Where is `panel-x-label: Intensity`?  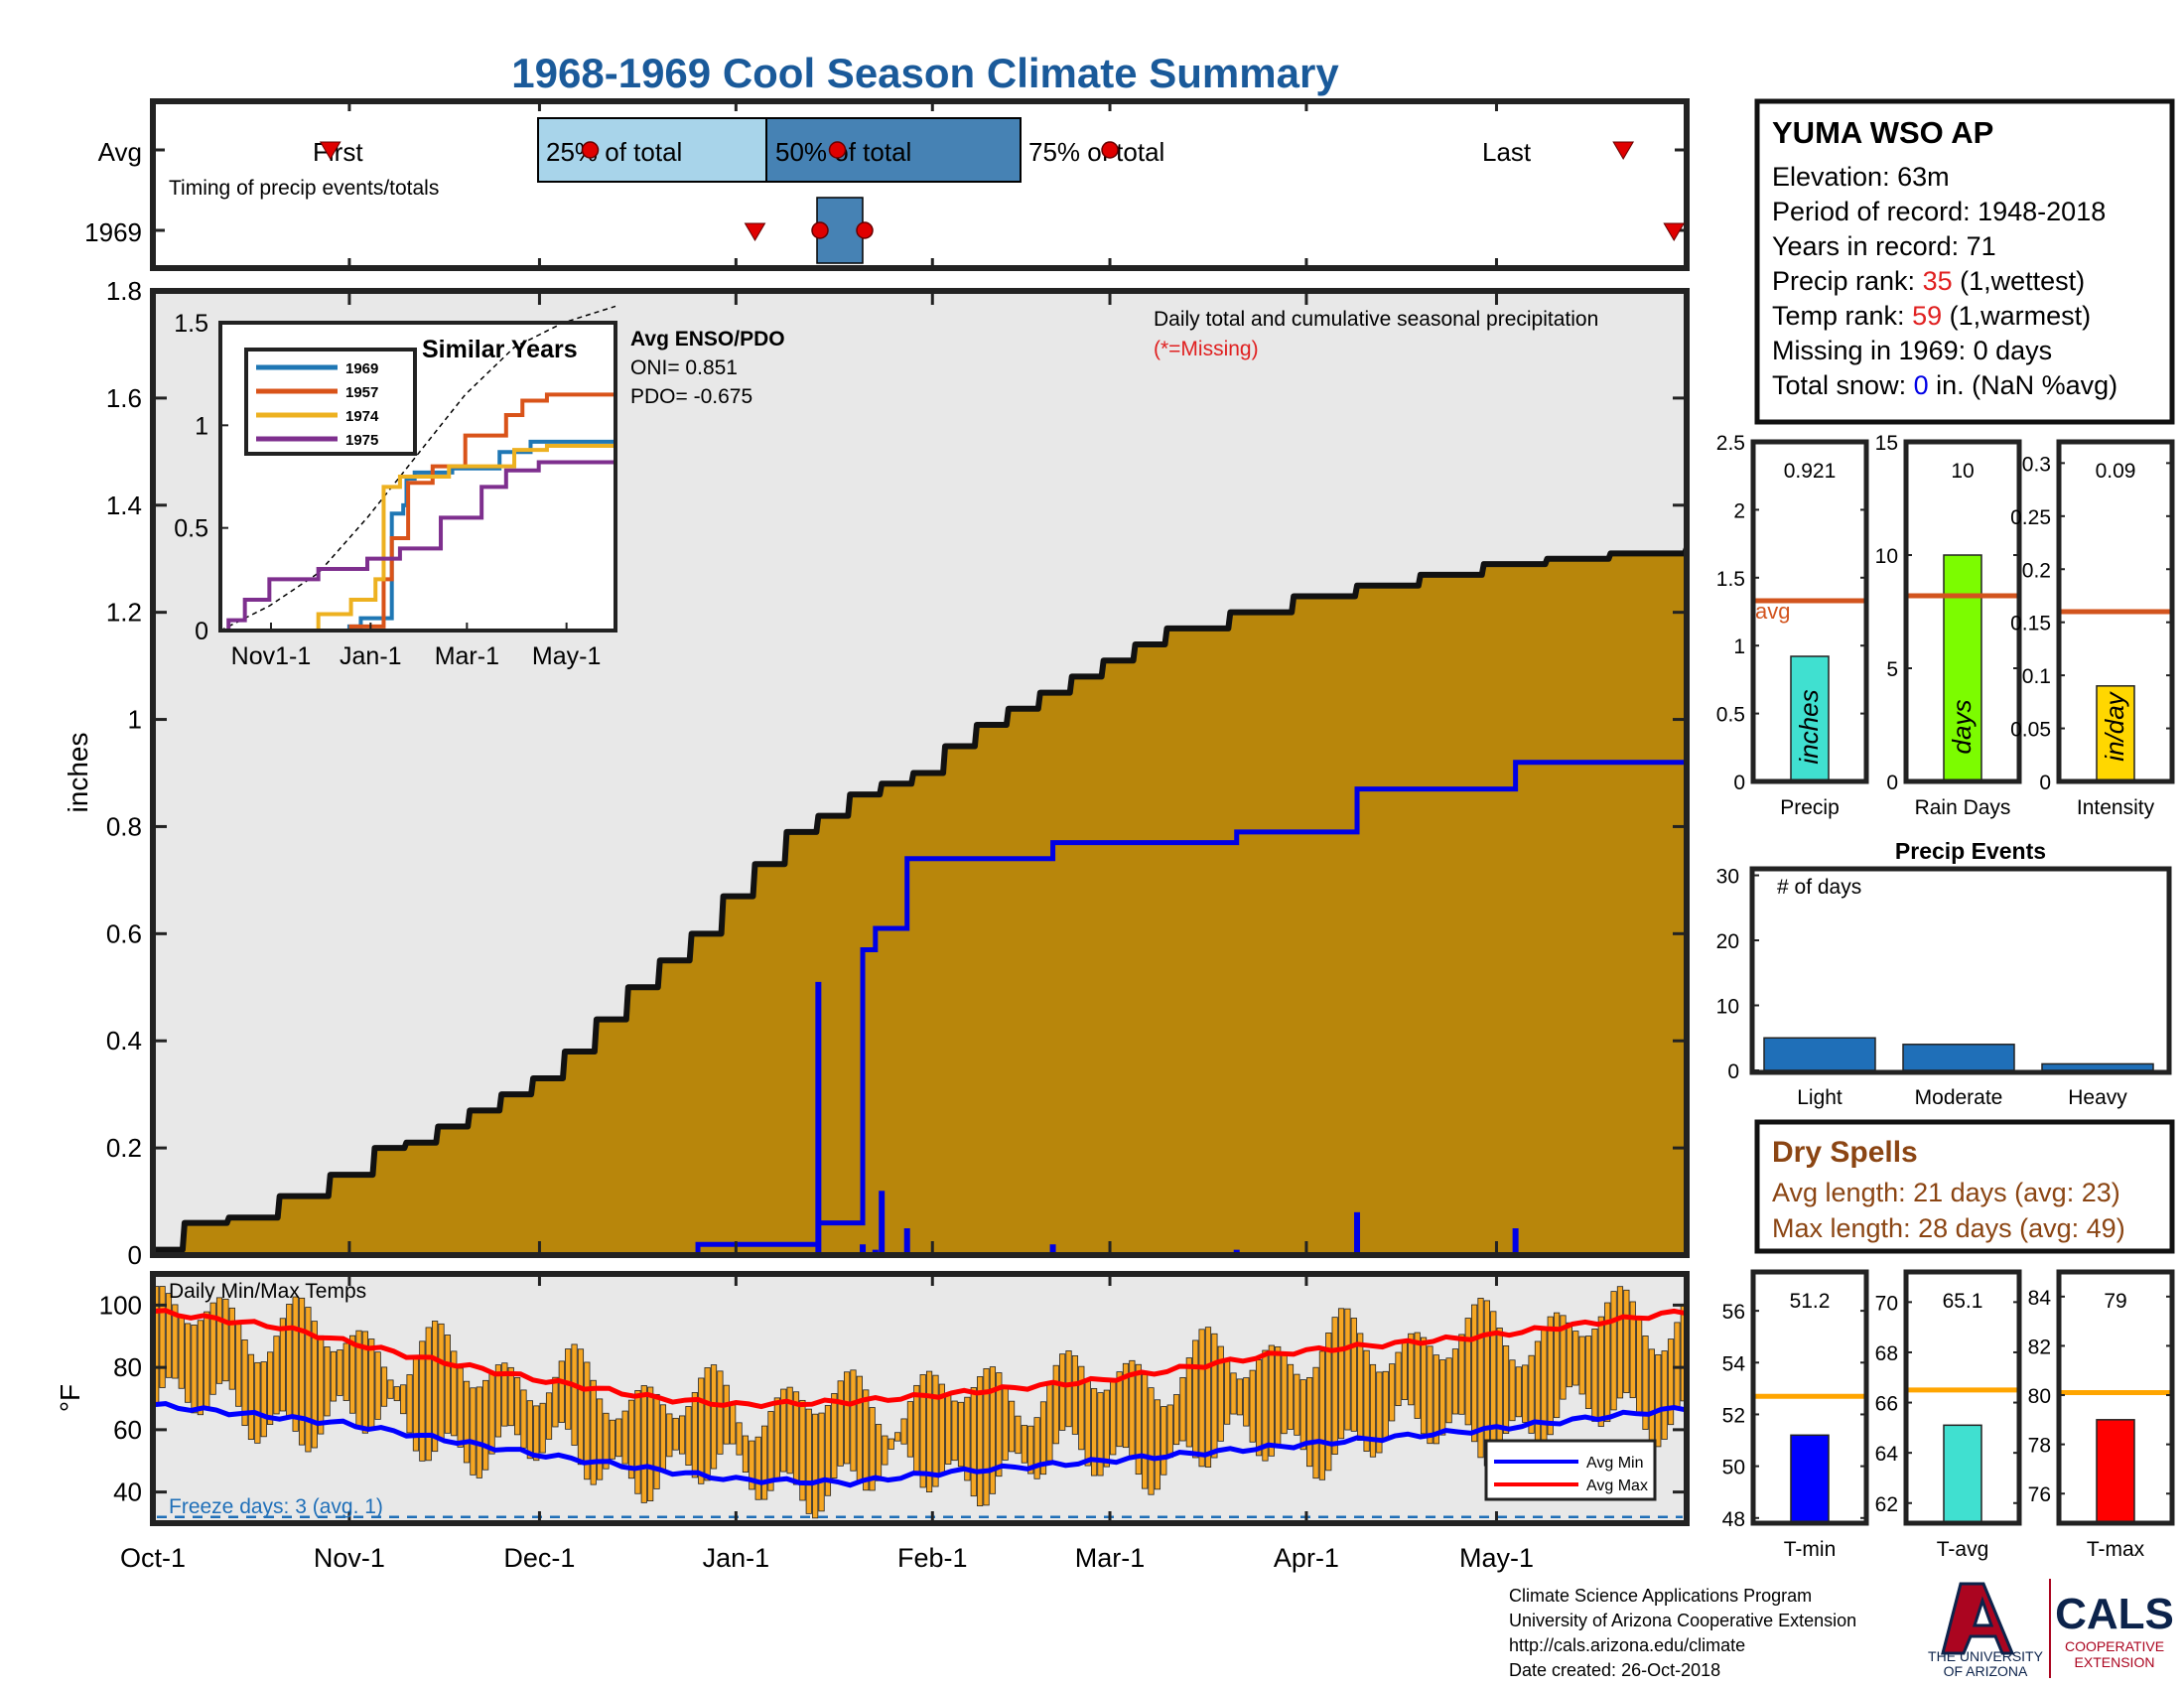 panel-x-label: Intensity is located at coordinates (2116, 807).